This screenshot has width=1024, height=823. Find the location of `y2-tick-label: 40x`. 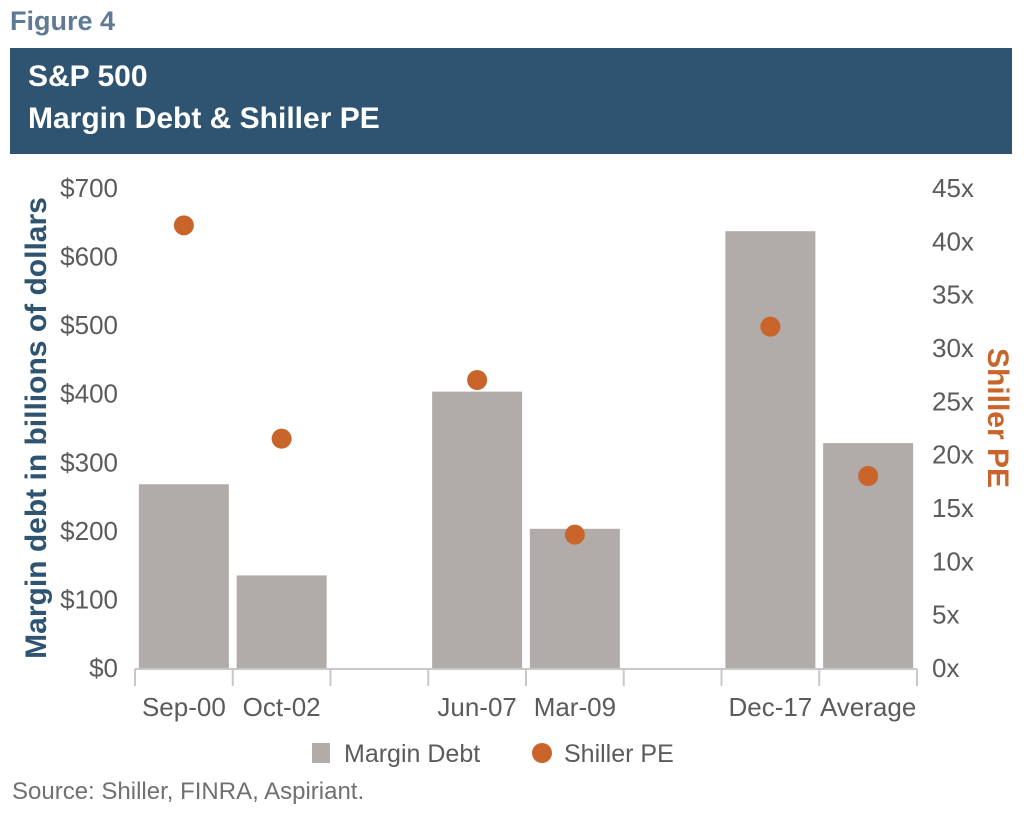

y2-tick-label: 40x is located at coordinates (953, 241).